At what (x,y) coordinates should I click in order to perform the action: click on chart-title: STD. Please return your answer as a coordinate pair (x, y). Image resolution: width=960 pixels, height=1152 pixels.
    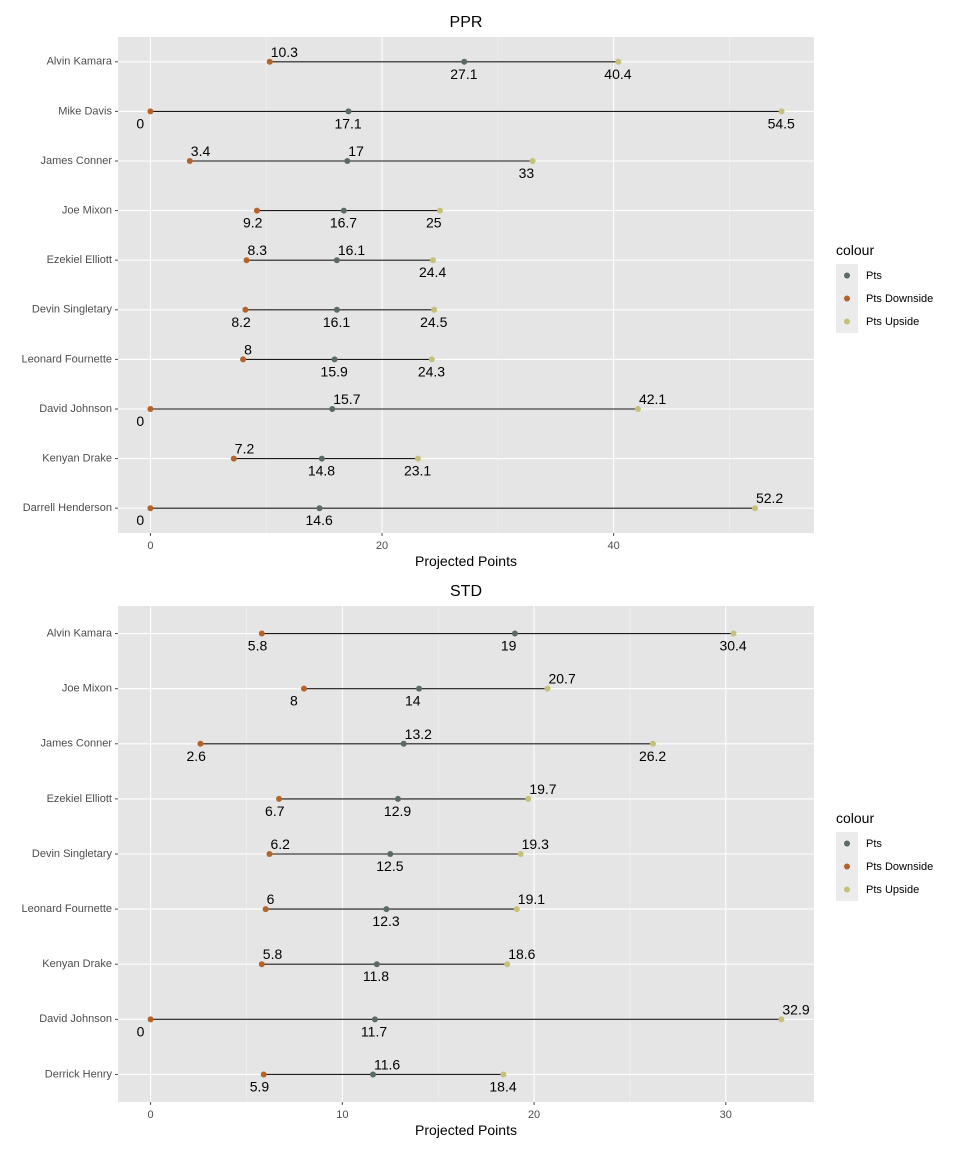
    Looking at the image, I should click on (466, 591).